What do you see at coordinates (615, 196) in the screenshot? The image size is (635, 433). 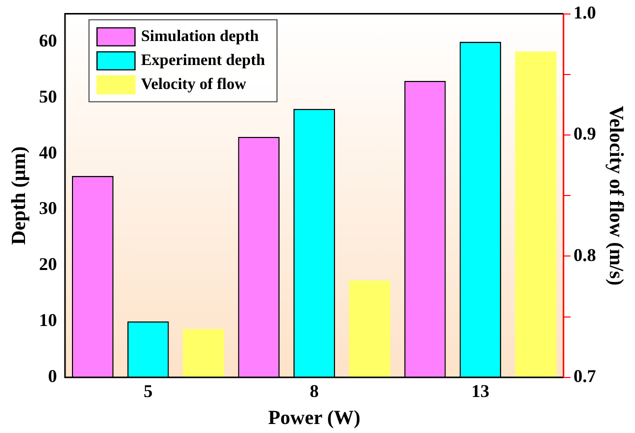 I see `y2-axis-title: Velocity of flow (m/s)` at bounding box center [615, 196].